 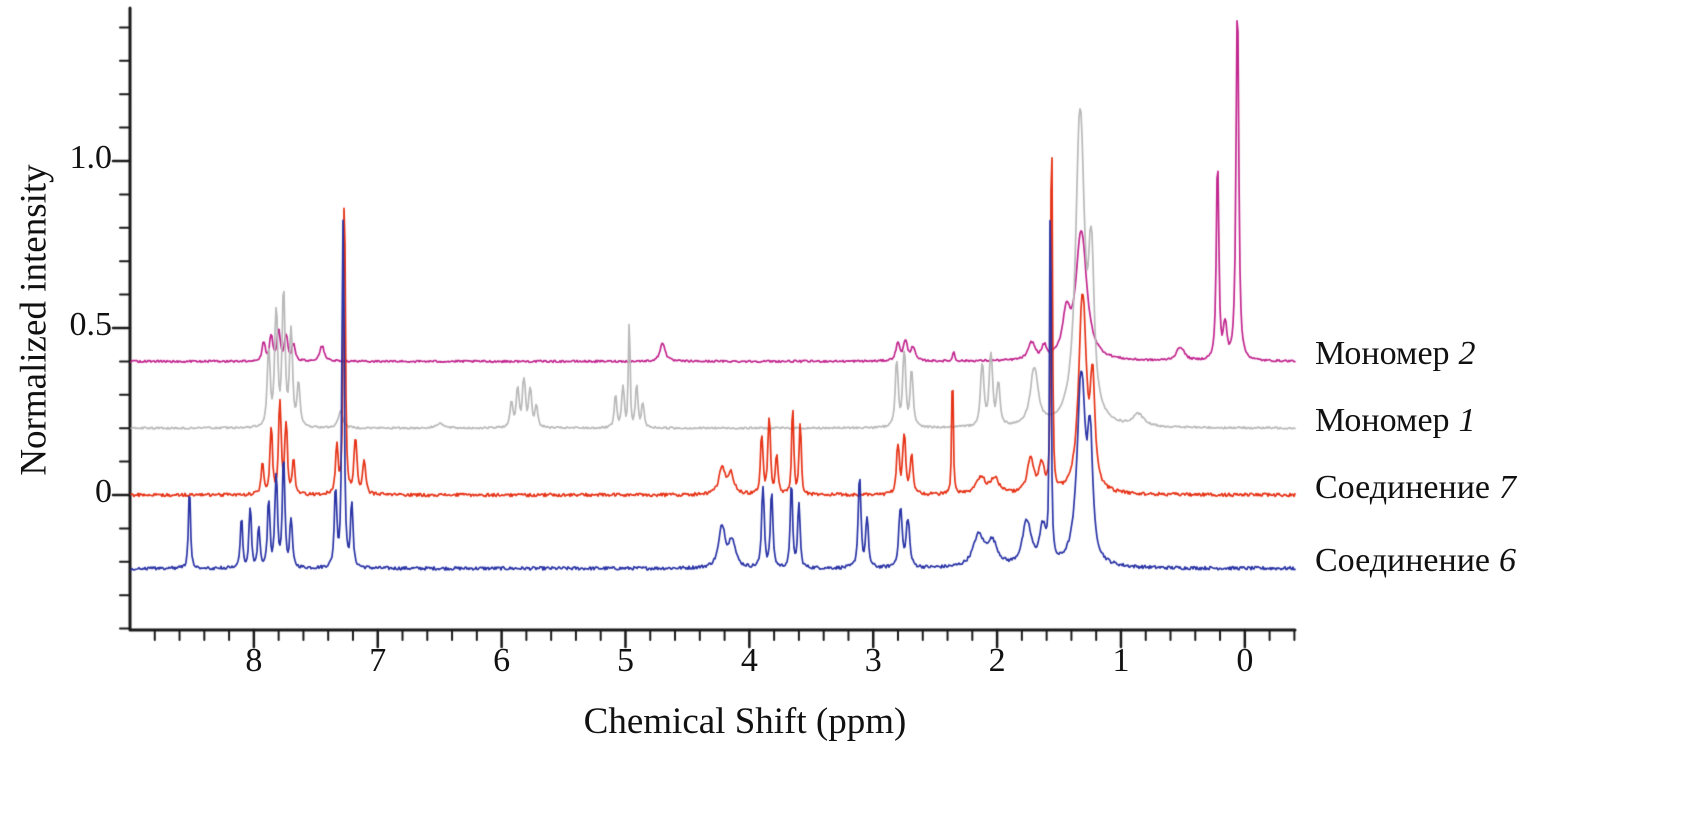 I want to click on x-tick-label: 2, so click(x=997, y=660).